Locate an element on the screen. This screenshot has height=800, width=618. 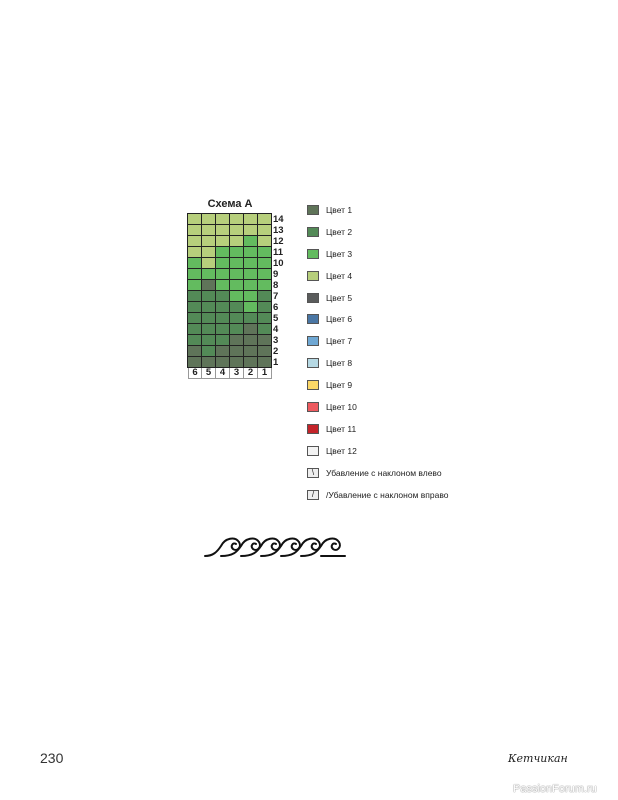
legend-label: /Убавление с наклоном вправо is located at coordinates (387, 494).